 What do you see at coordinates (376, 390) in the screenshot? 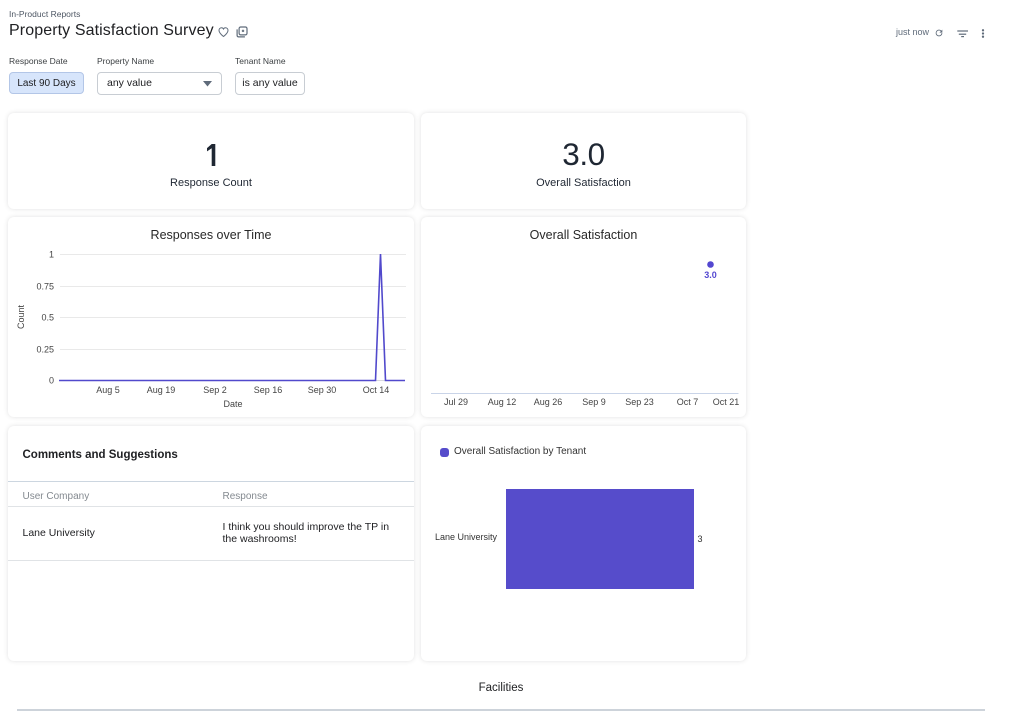
I see `svg-text: Oct 14` at bounding box center [376, 390].